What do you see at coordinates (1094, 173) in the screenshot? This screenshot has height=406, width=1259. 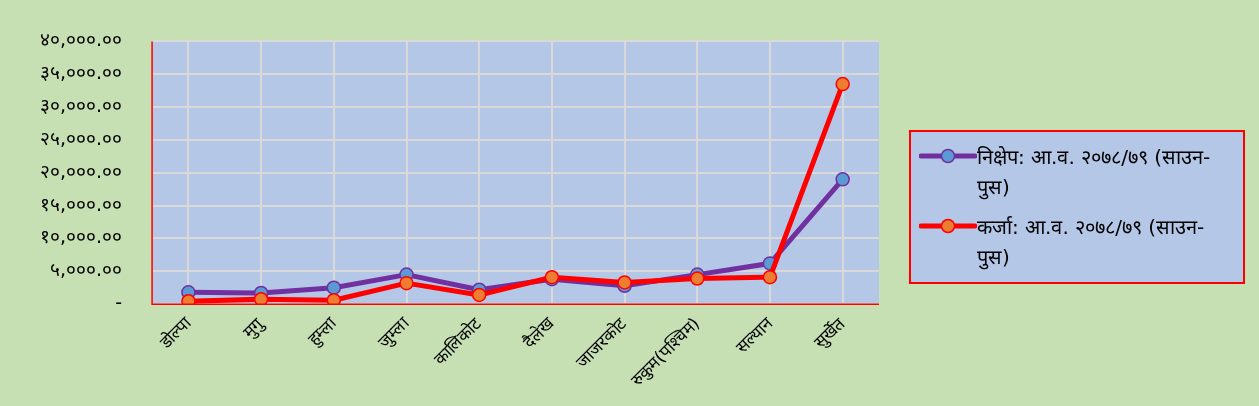 I see `legend-label: निक्षेप: आ.व. २०७८/७९ (साउन-पुस)` at bounding box center [1094, 173].